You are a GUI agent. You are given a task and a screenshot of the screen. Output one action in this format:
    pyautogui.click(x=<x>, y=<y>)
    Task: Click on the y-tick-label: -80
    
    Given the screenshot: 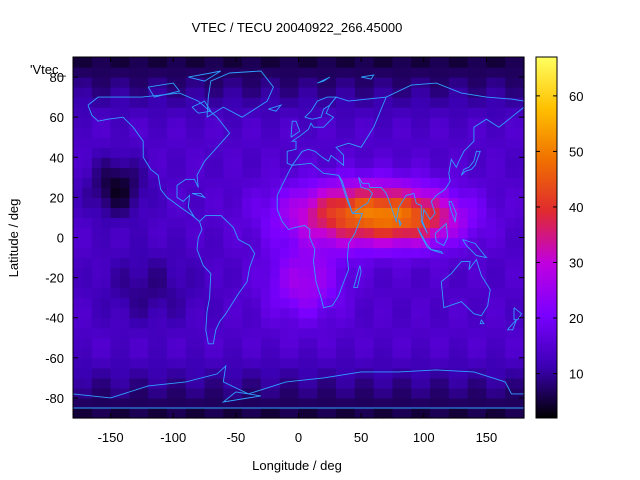 What is the action you would take?
    pyautogui.click(x=54, y=398)
    